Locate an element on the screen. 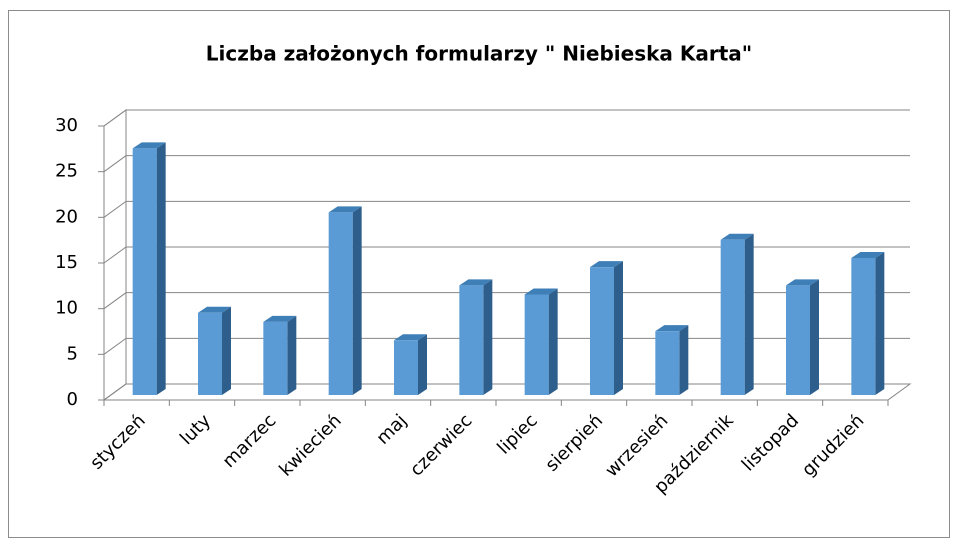 Image resolution: width=958 pixels, height=544 pixels. y-tick-label: 5 is located at coordinates (72, 353).